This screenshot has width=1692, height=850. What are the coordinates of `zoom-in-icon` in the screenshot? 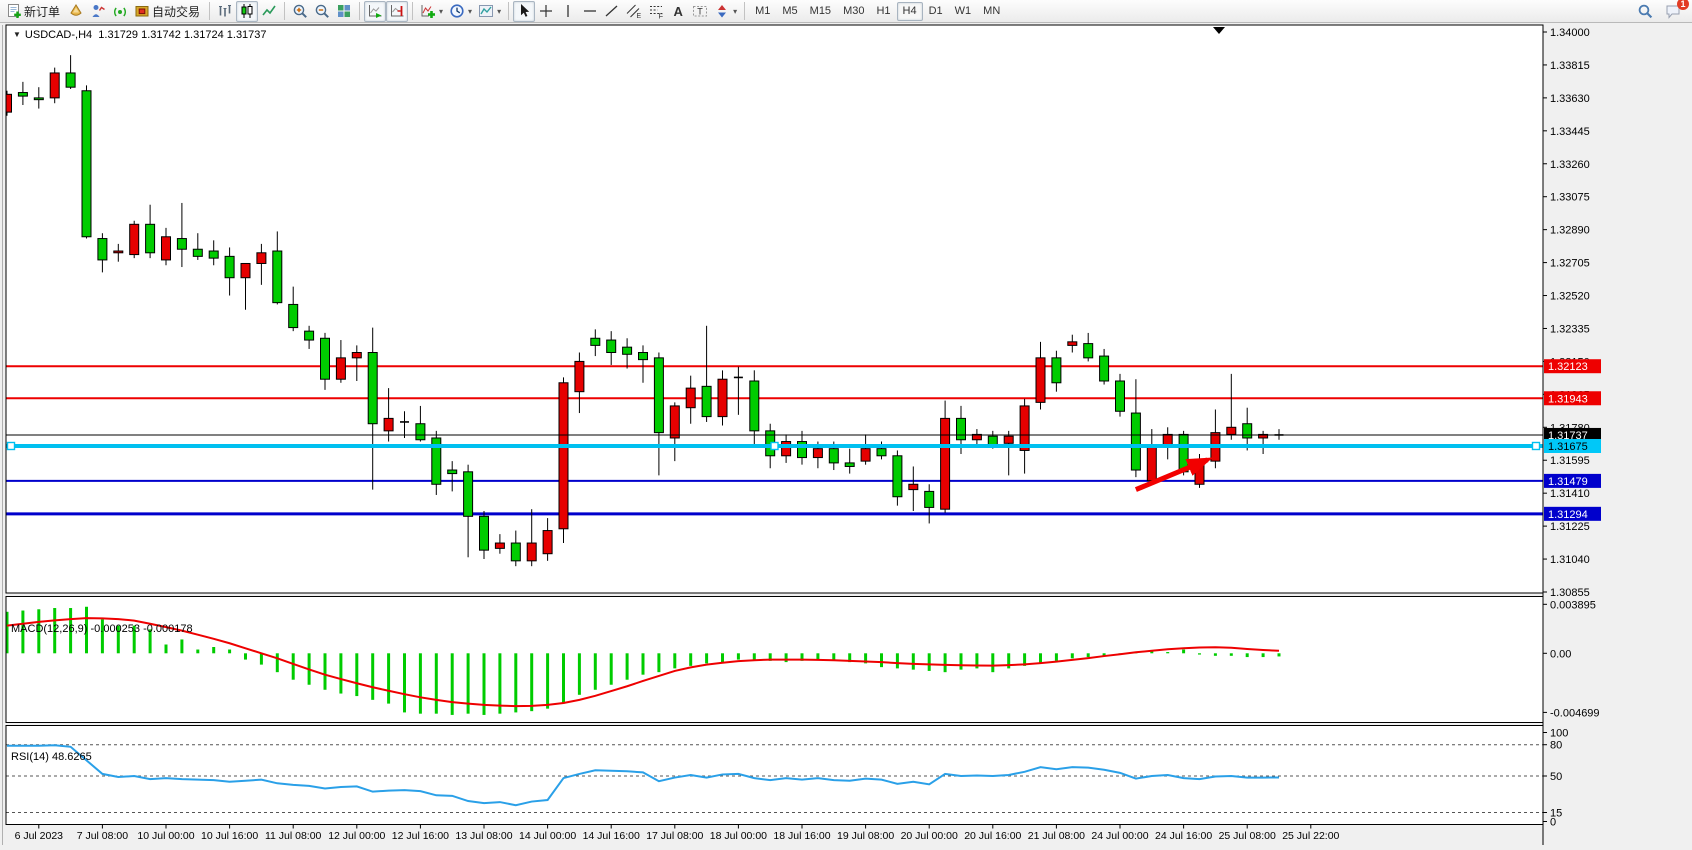 It's located at (300, 11).